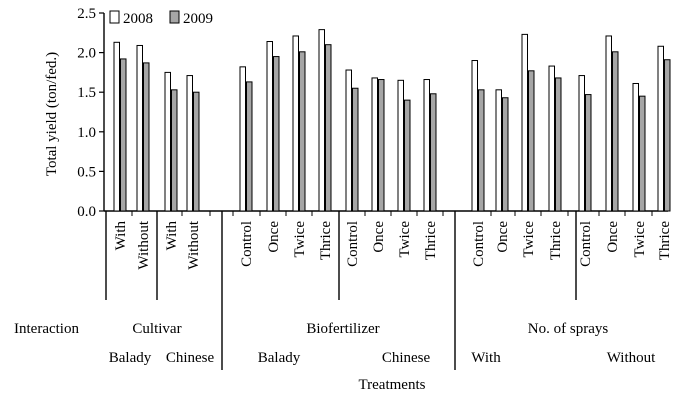 This screenshot has height=396, width=673. What do you see at coordinates (486, 358) in the screenshot?
I see `group-label-bottom: With` at bounding box center [486, 358].